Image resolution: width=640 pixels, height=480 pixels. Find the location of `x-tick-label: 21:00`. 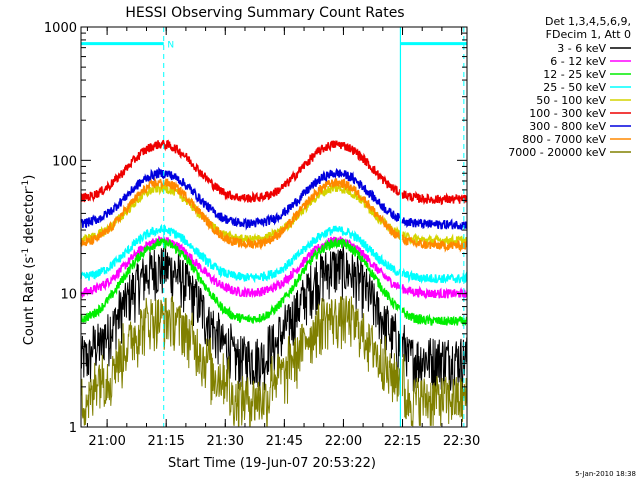

x-tick-label: 21:00 is located at coordinates (106, 441).